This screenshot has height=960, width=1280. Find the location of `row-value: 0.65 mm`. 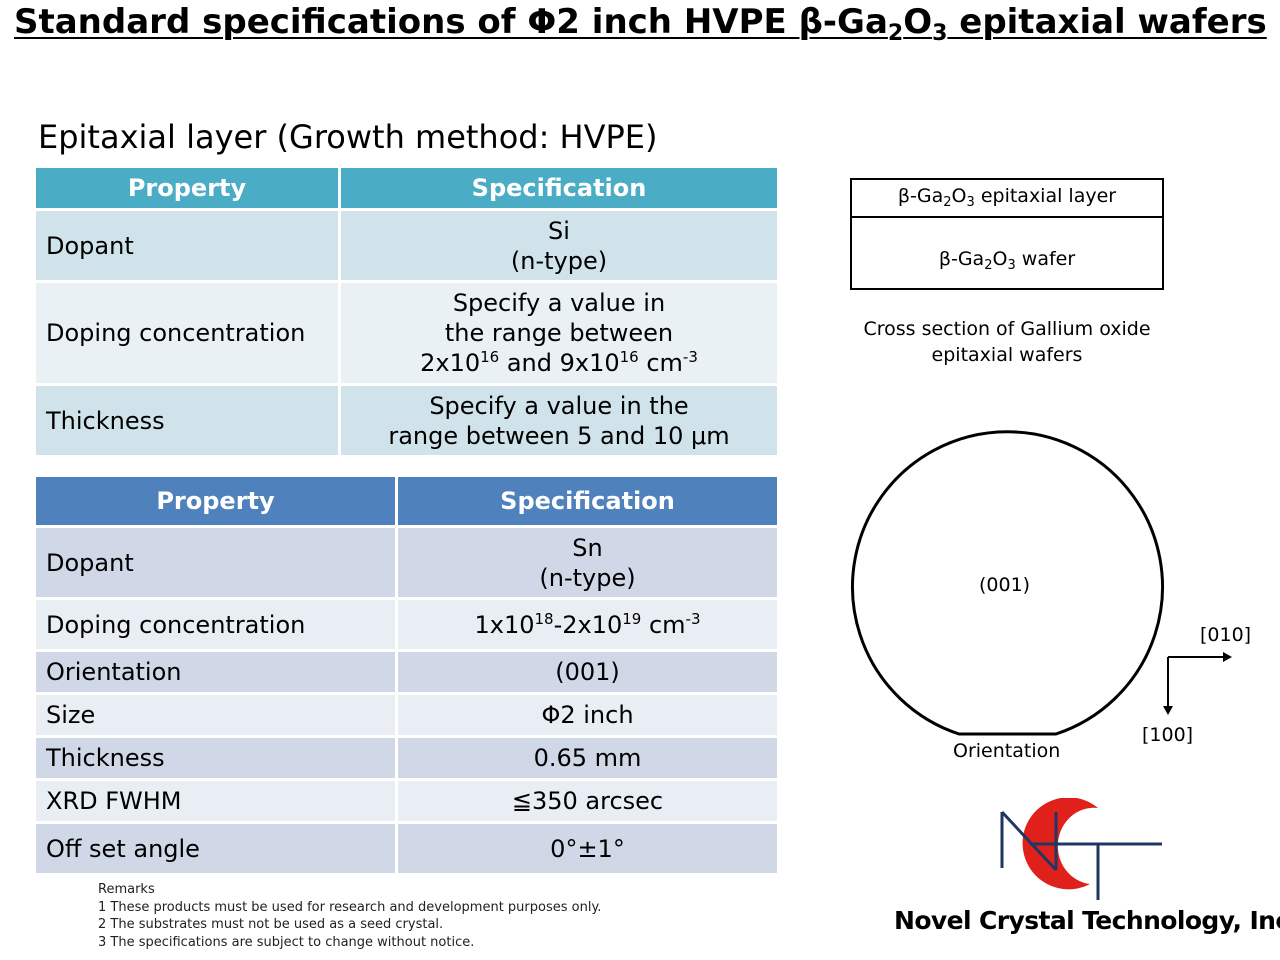

row-value: 0.65 mm is located at coordinates (587, 758).